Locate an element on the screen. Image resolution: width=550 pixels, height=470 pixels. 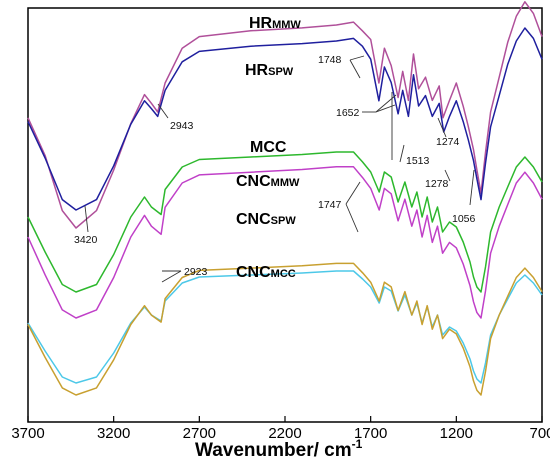
x-axis-title: Wavenumber/ cm-1 is located at coordinates (279, 449).